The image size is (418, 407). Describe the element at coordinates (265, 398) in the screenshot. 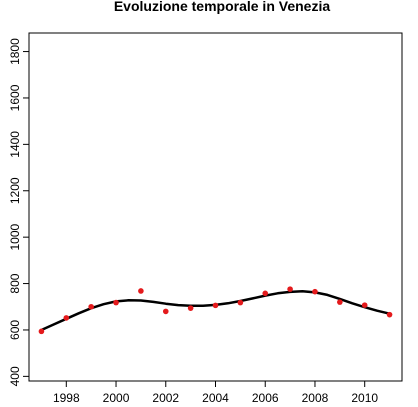

I see `x-tick-label: 2006` at that location.